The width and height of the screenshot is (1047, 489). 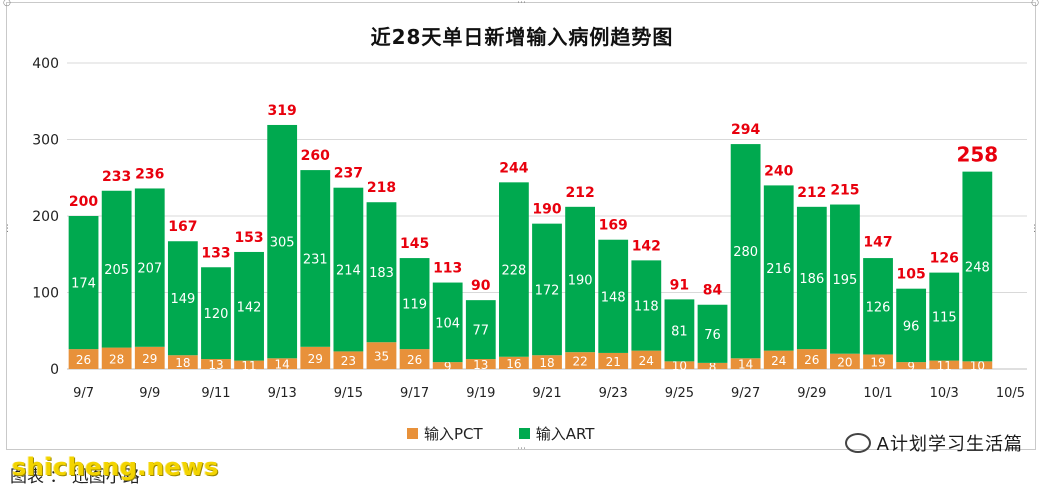 What do you see at coordinates (116, 177) in the screenshot?
I see `total-label: 233` at bounding box center [116, 177].